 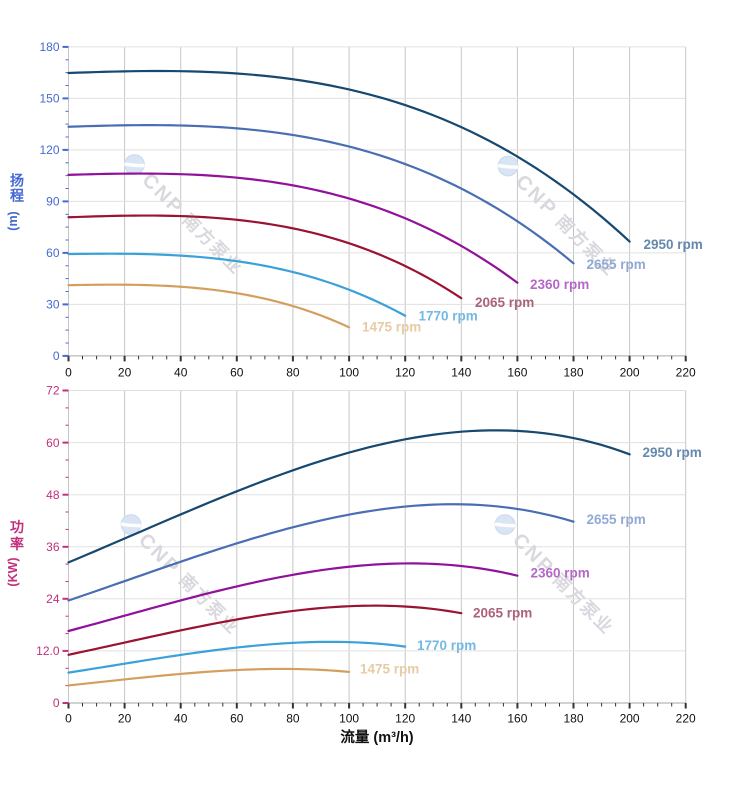 I want to click on svg-text: 30, so click(x=53, y=305).